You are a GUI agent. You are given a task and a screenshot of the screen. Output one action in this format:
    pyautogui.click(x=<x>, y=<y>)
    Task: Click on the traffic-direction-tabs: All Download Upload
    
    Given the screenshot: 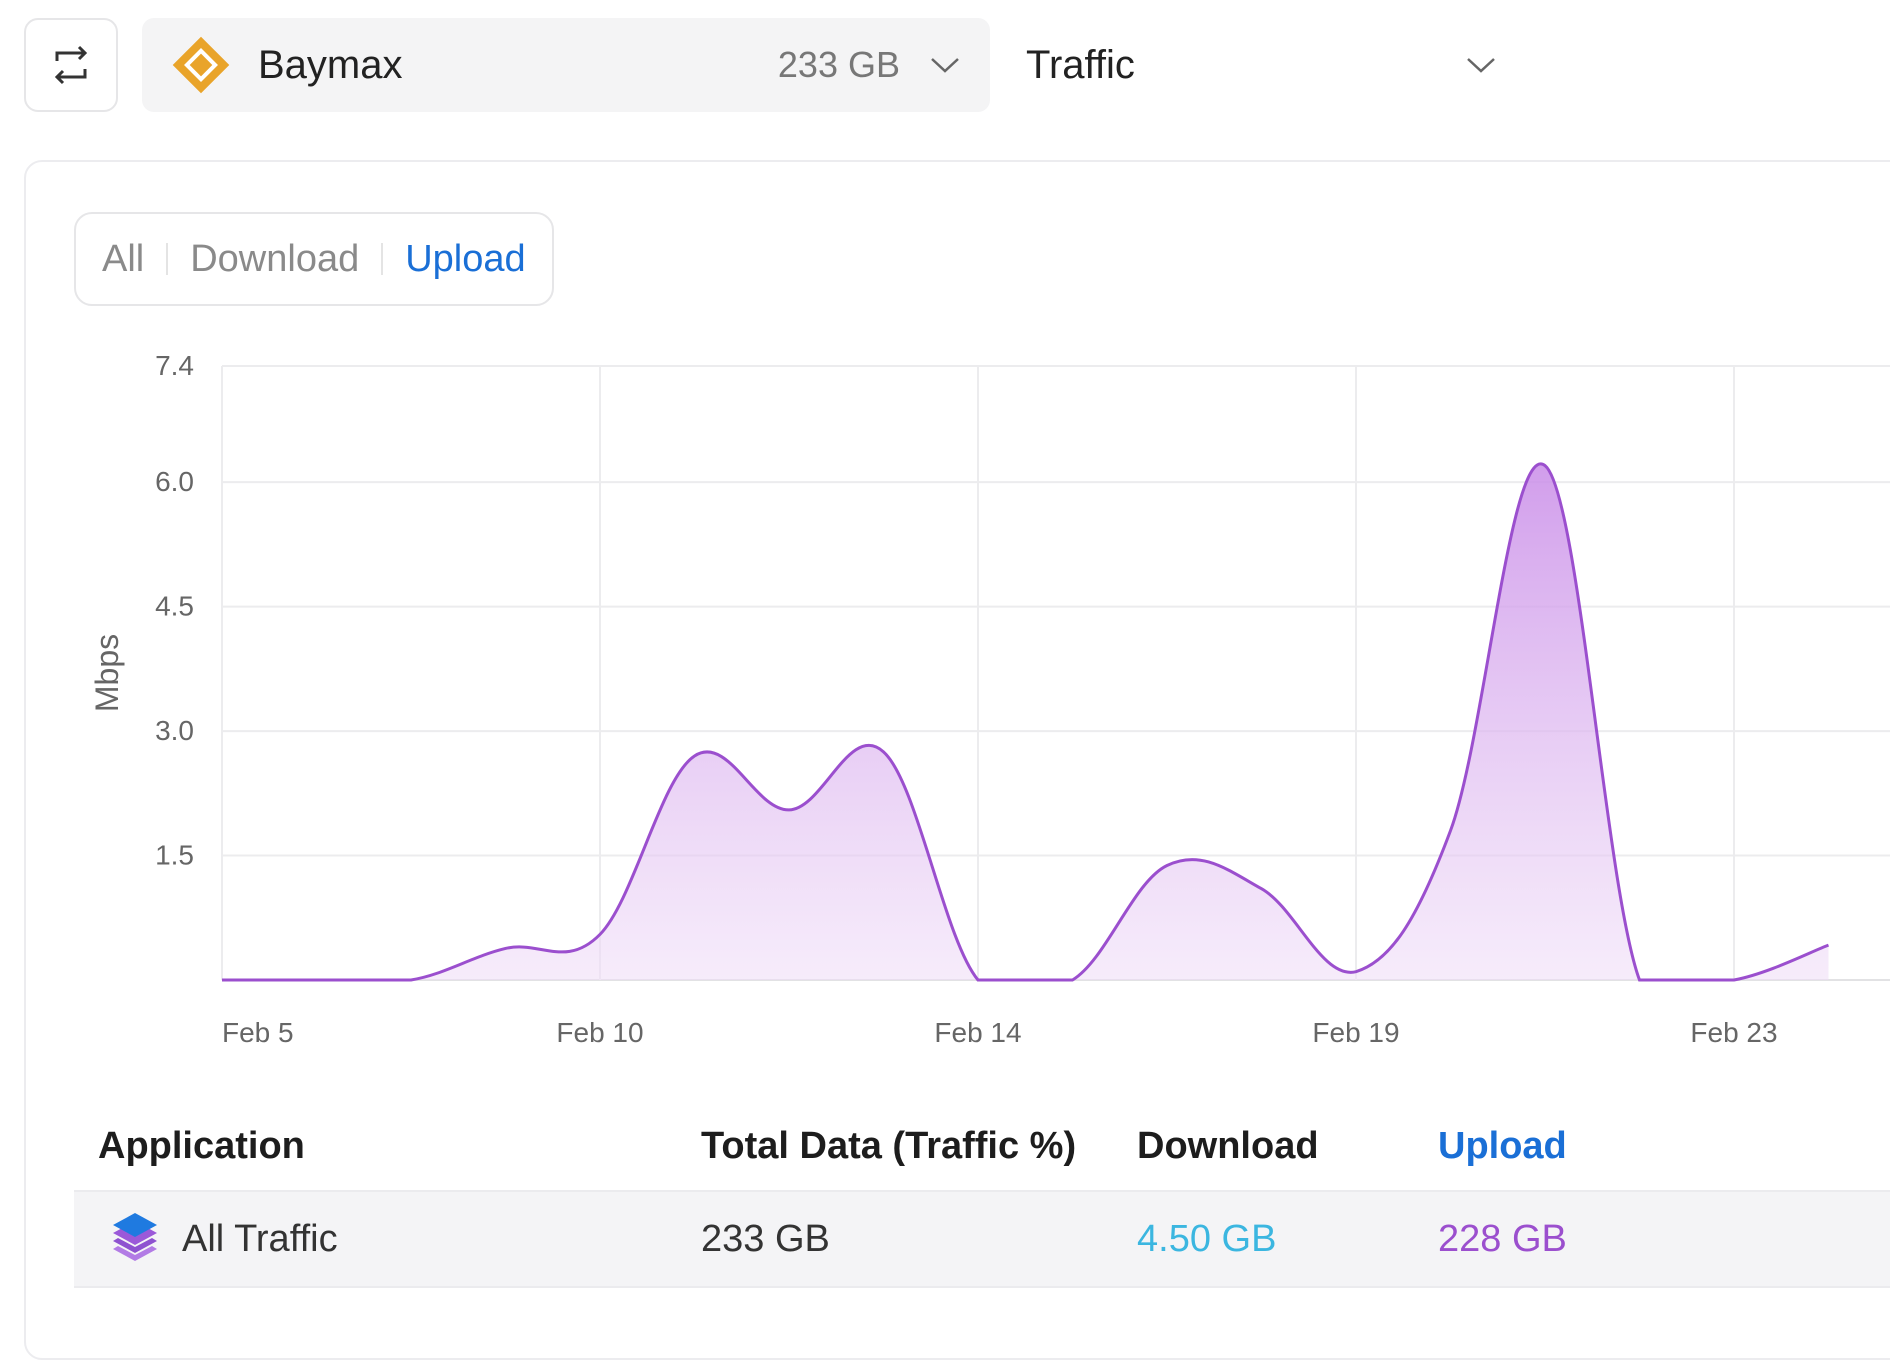 What is the action you would take?
    pyautogui.click(x=314, y=259)
    